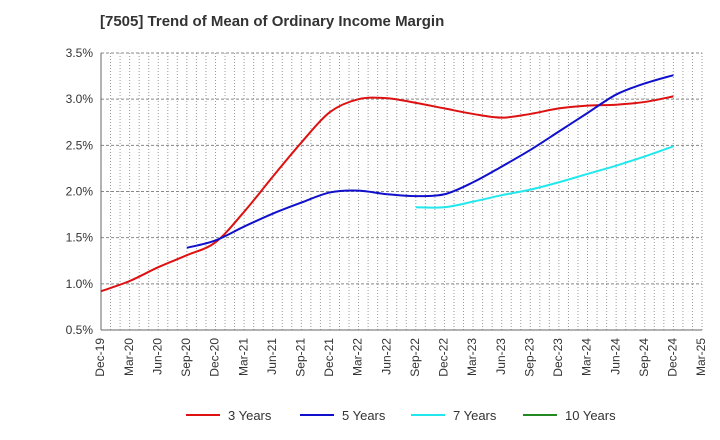 Image resolution: width=720 pixels, height=440 pixels. What do you see at coordinates (250, 415) in the screenshot?
I see `legend-label: 3 Years` at bounding box center [250, 415].